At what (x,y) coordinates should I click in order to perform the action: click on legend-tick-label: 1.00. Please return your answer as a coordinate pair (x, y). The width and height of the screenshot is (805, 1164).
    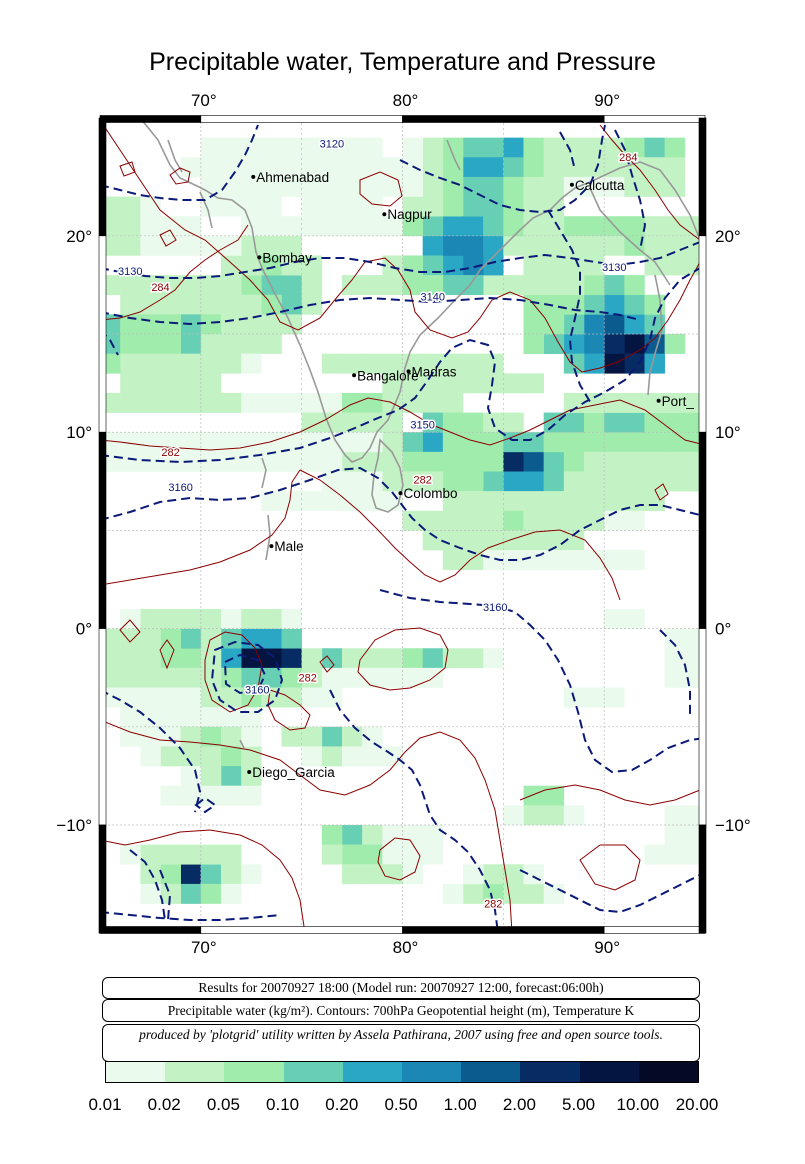
    Looking at the image, I should click on (460, 1104).